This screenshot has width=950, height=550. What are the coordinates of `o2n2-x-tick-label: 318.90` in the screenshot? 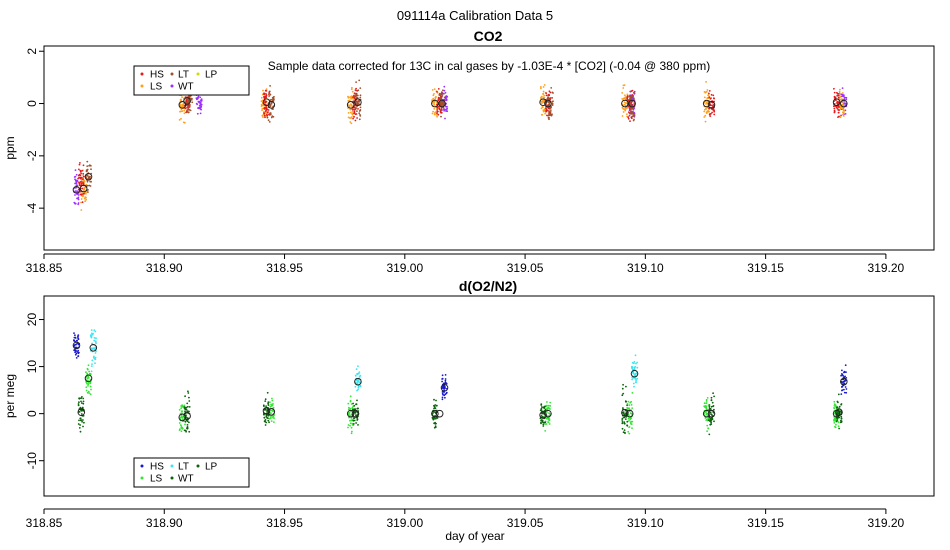 It's located at (164, 523).